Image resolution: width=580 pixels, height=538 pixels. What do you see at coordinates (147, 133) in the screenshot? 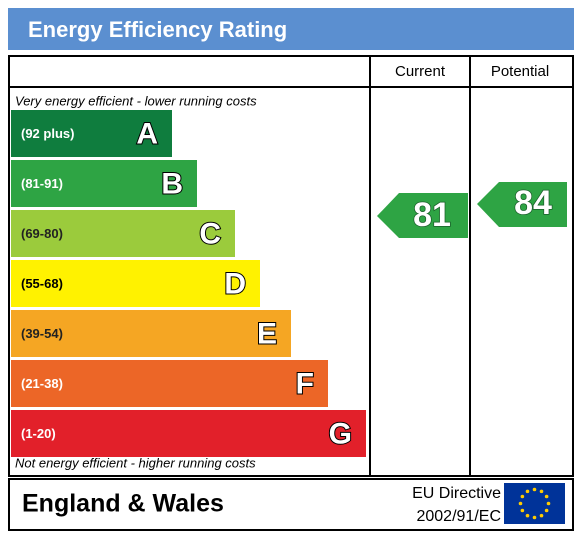
I see `band-letter: A` at bounding box center [147, 133].